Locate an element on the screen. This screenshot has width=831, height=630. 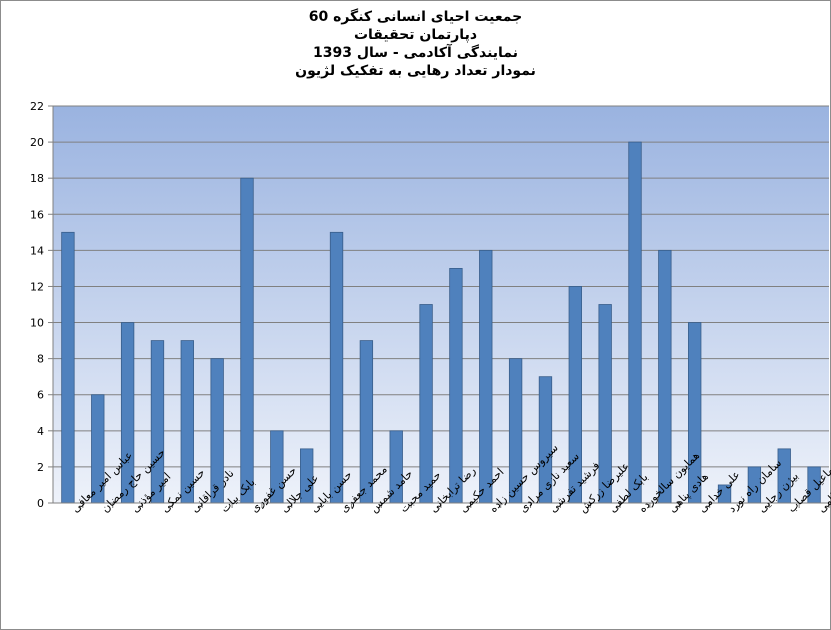
y-tick-label: 16 is located at coordinates (37, 214).